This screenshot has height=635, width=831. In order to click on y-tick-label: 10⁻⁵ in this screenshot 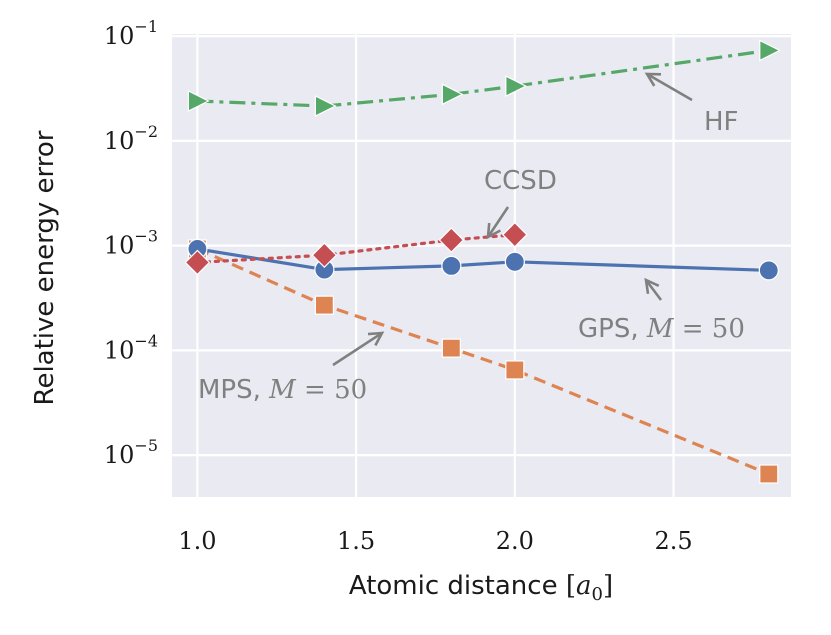, I will do `click(131, 452)`.